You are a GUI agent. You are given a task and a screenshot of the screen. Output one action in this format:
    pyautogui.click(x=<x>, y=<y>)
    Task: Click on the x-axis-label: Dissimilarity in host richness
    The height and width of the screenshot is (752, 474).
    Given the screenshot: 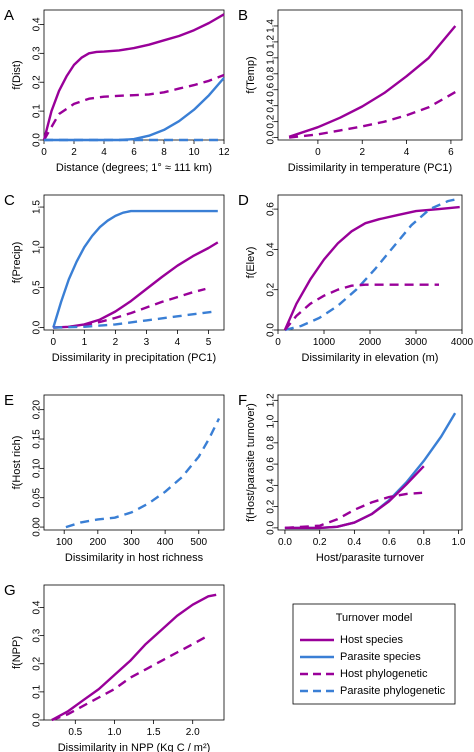 What is the action you would take?
    pyautogui.click(x=134, y=558)
    